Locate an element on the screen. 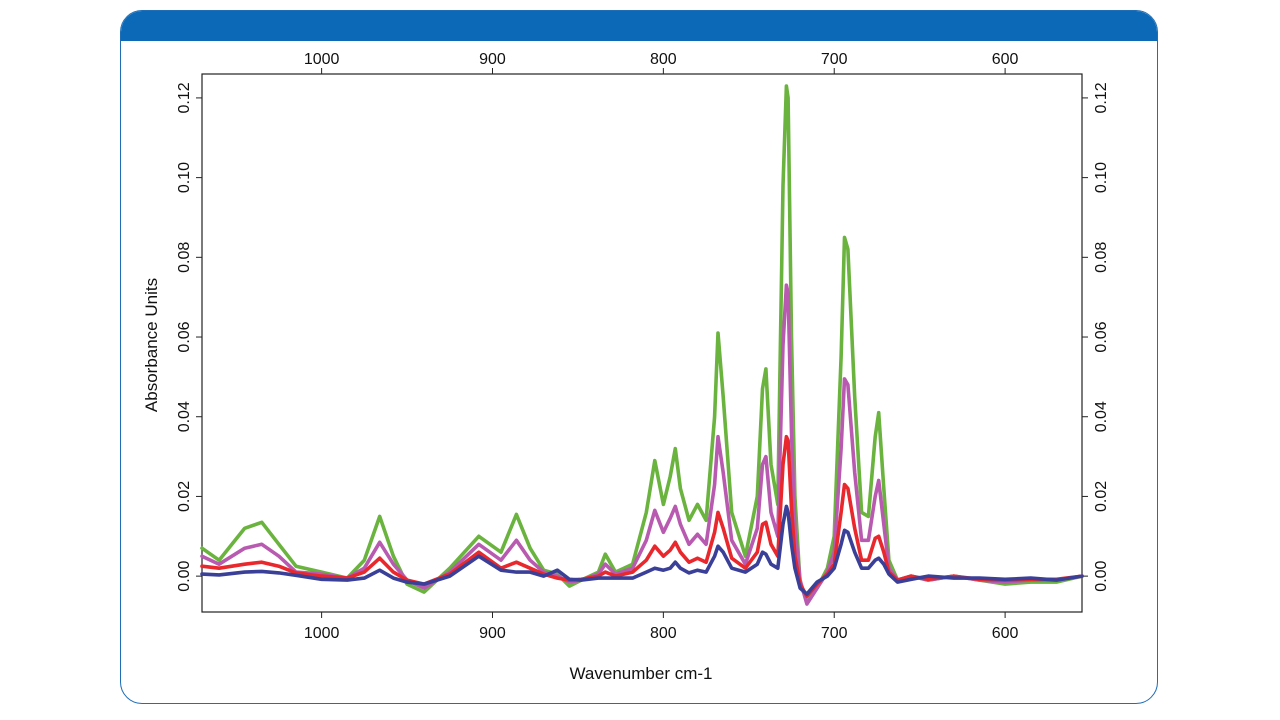 The width and height of the screenshot is (1280, 720). y-tick-label-left: 0.00 is located at coordinates (184, 575).